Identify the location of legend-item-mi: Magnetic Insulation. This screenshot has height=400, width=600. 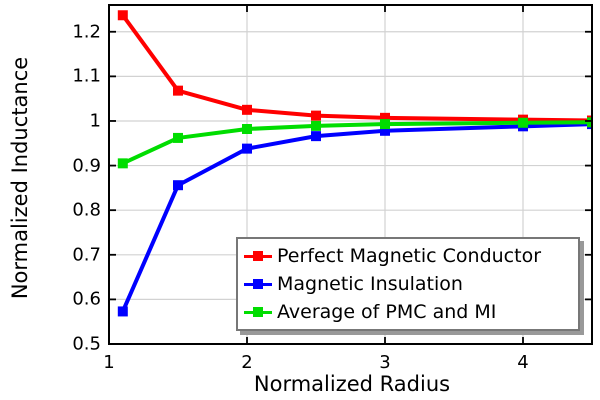
(408, 283).